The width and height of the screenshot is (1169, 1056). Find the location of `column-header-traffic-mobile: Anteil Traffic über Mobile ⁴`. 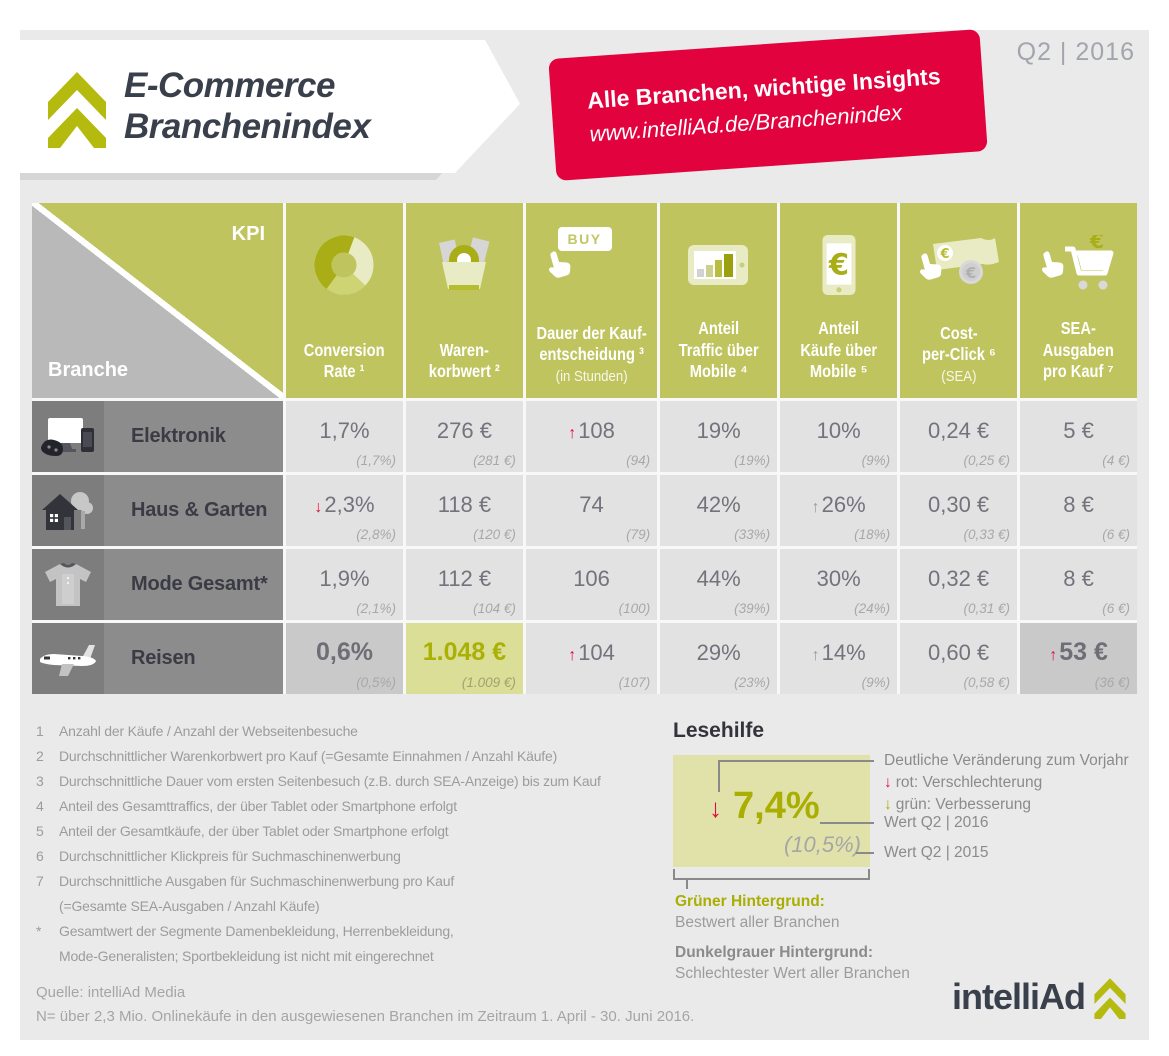

column-header-traffic-mobile: Anteil Traffic über Mobile ⁴ is located at coordinates (719, 300).